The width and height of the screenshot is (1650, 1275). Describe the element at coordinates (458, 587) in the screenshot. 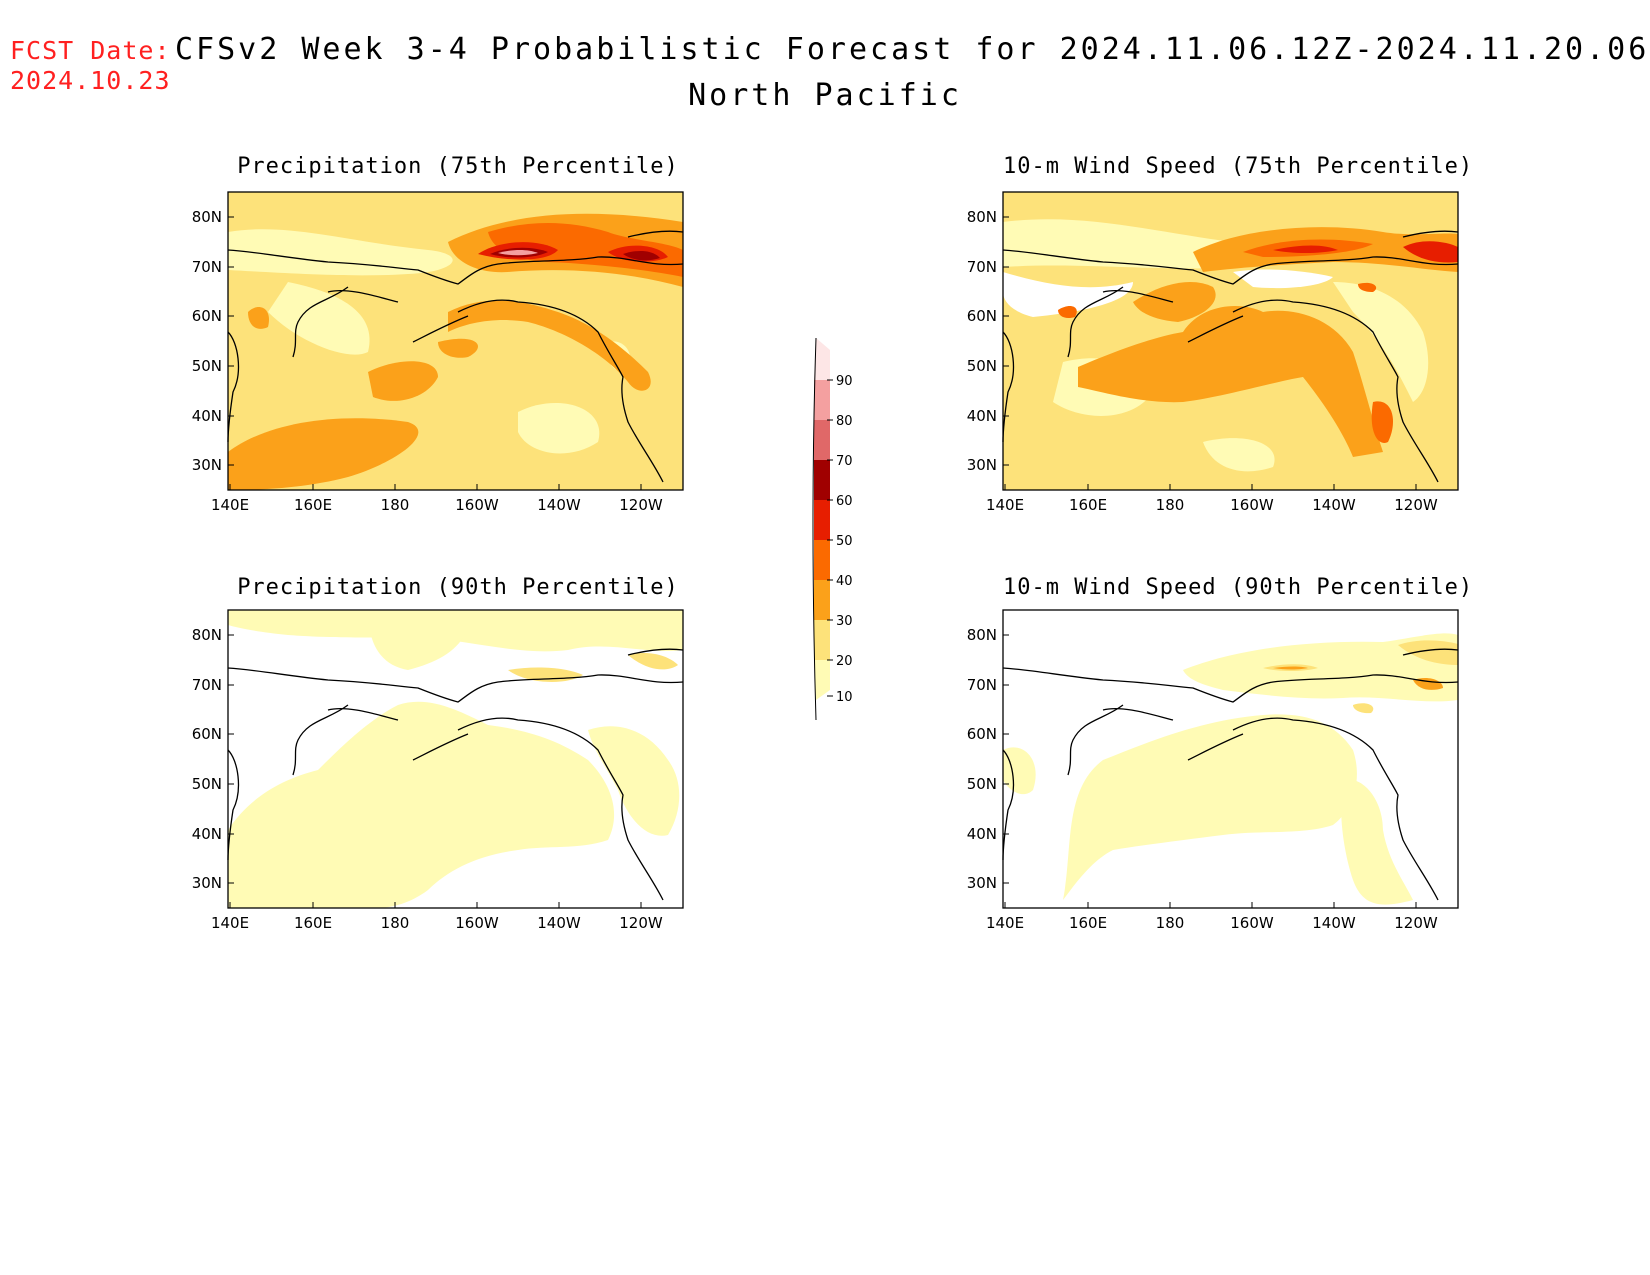

I see `panel-title-precip90: Precipitation (90th Percentile)` at that location.